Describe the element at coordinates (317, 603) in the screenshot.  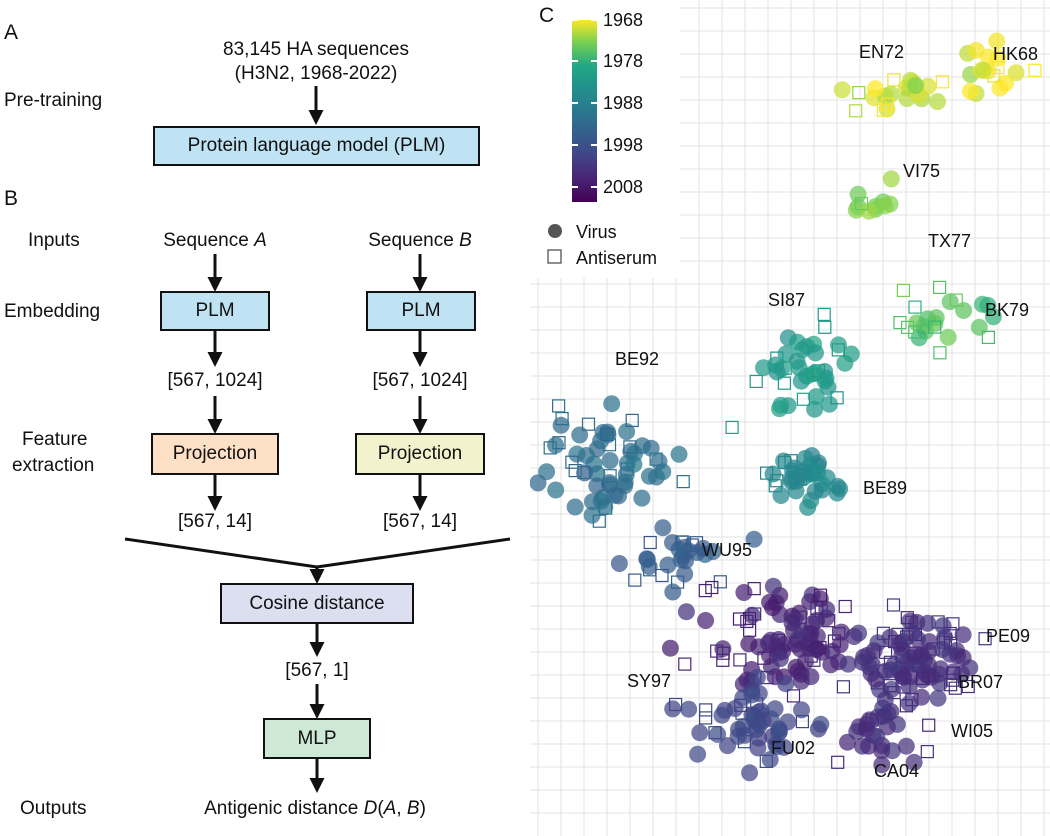
I see `cosine-distance-box: Cosine distance` at that location.